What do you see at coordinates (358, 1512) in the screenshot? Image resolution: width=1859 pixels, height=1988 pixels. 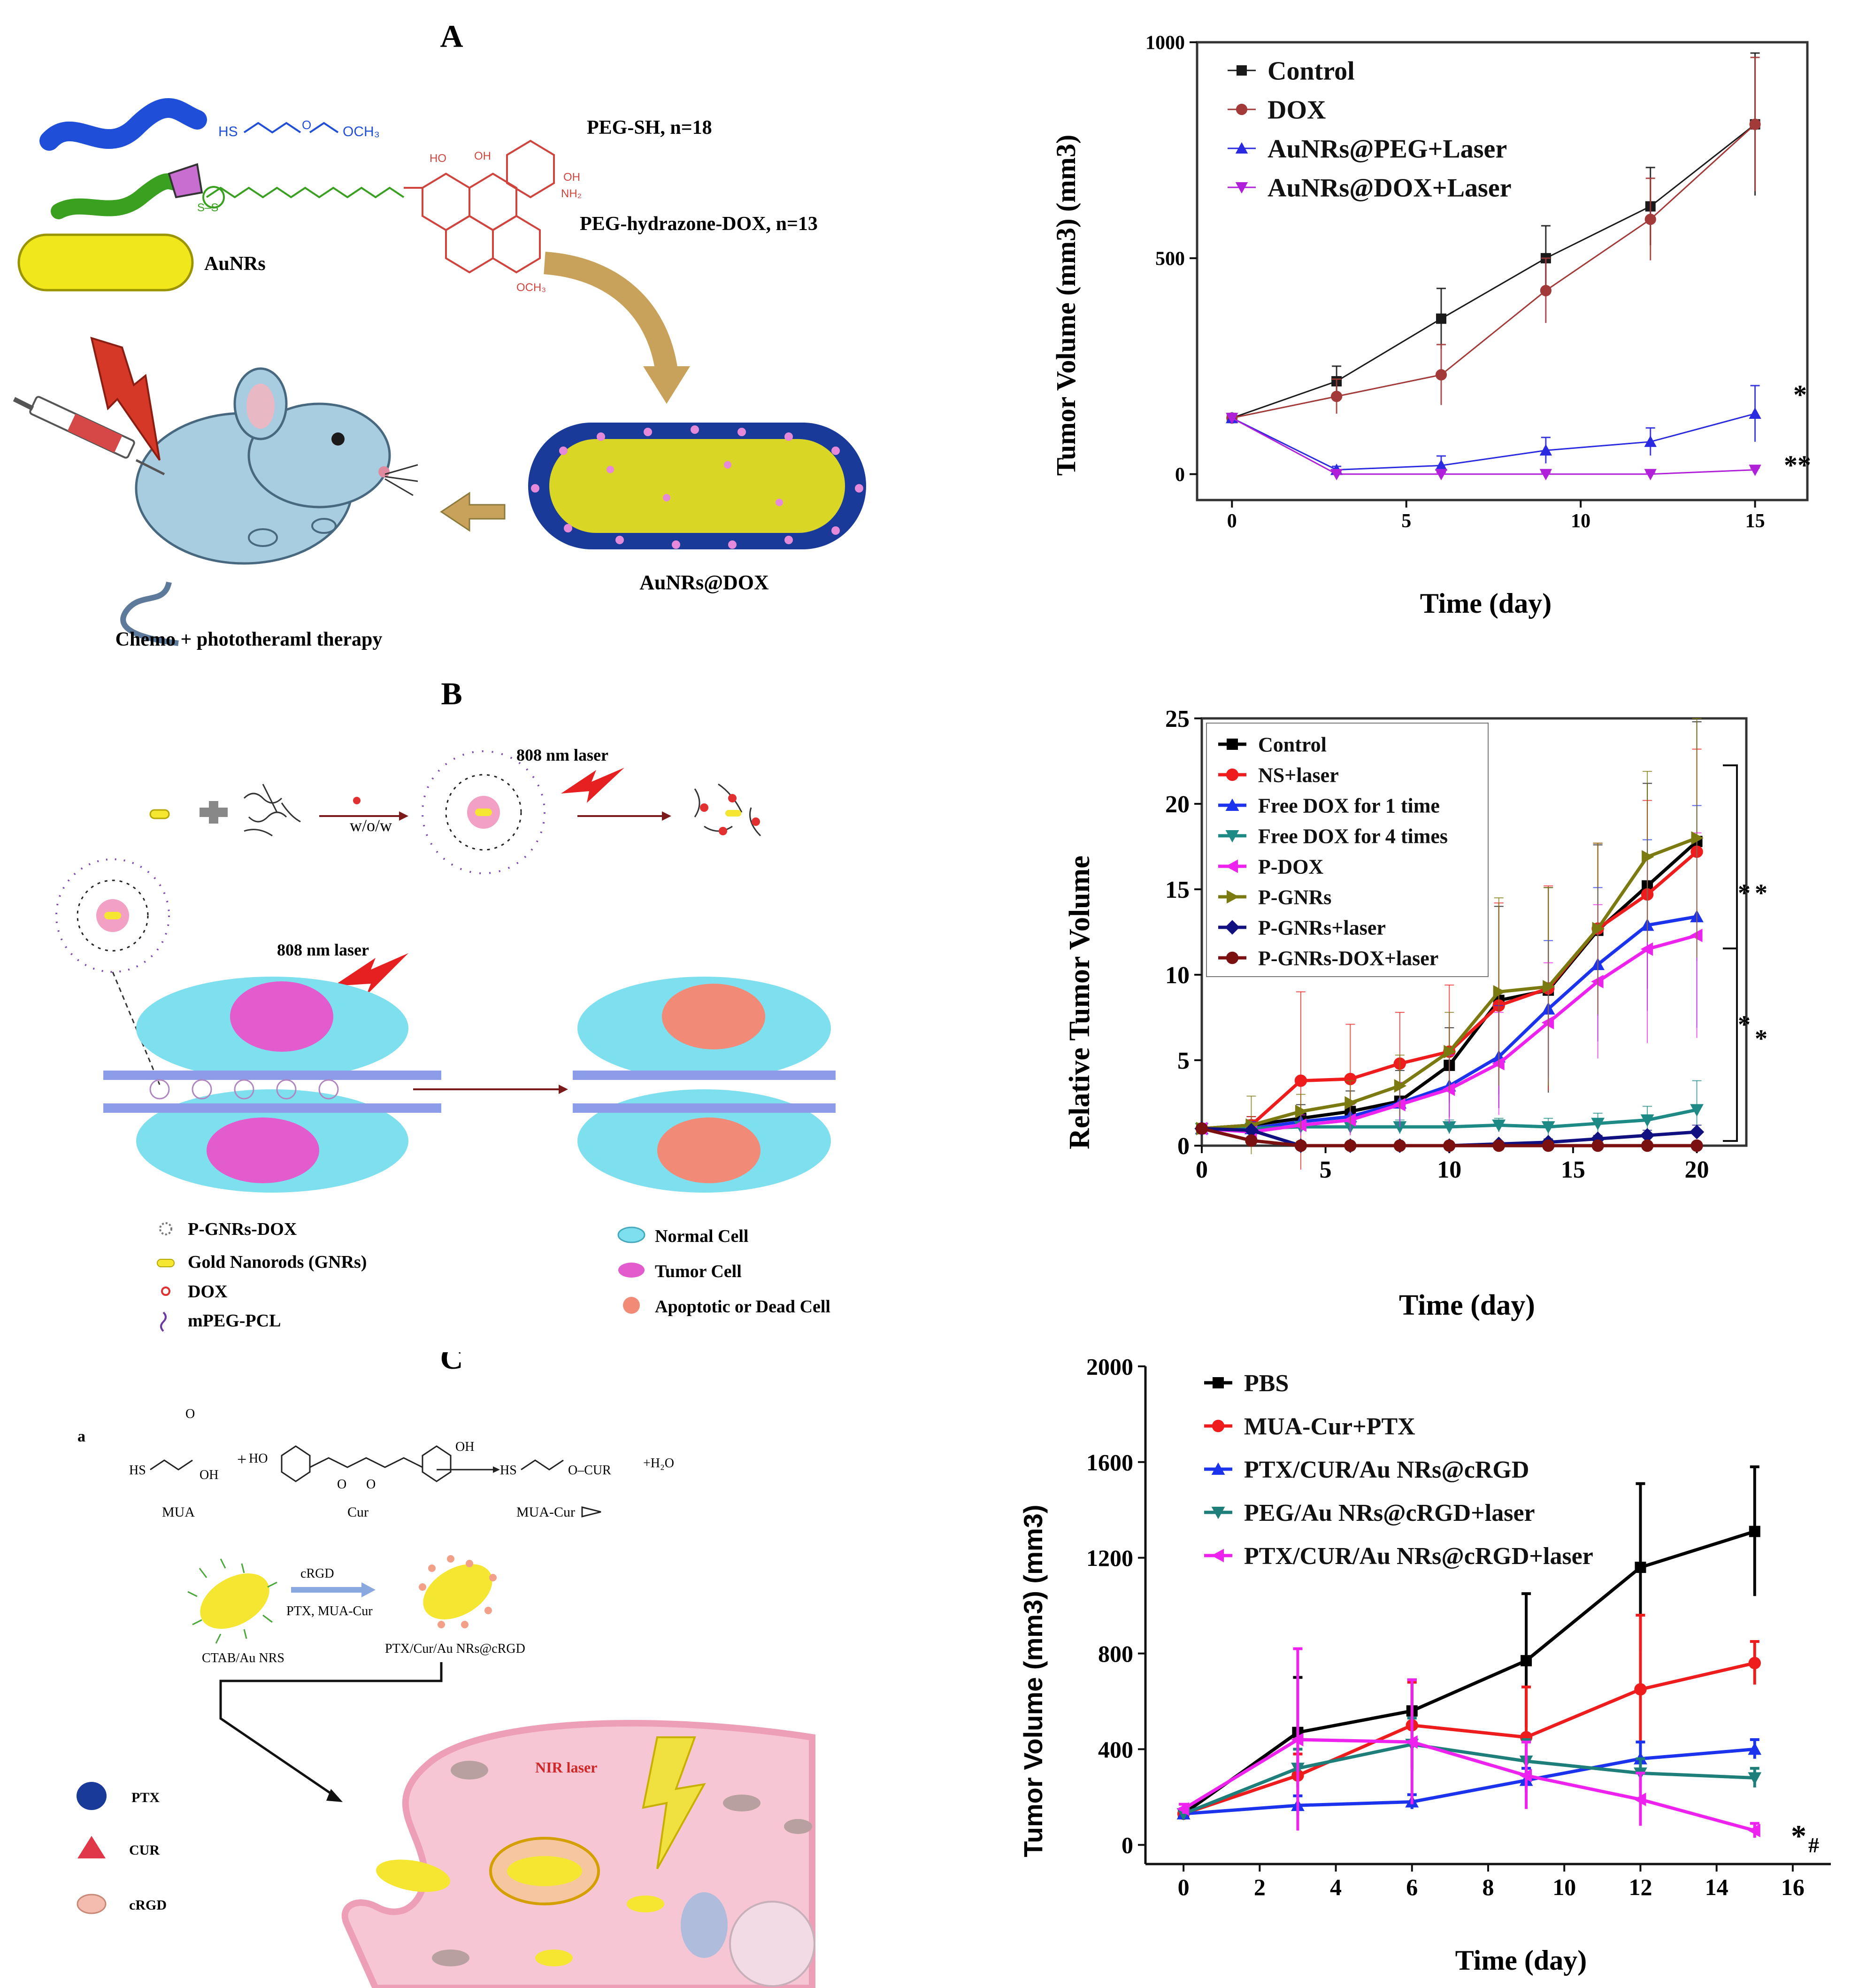 I see `svg-text: Cur` at bounding box center [358, 1512].